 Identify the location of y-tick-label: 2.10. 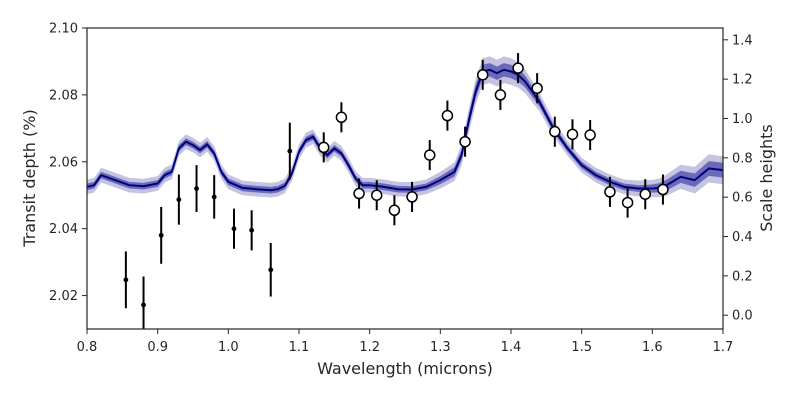
(63, 29).